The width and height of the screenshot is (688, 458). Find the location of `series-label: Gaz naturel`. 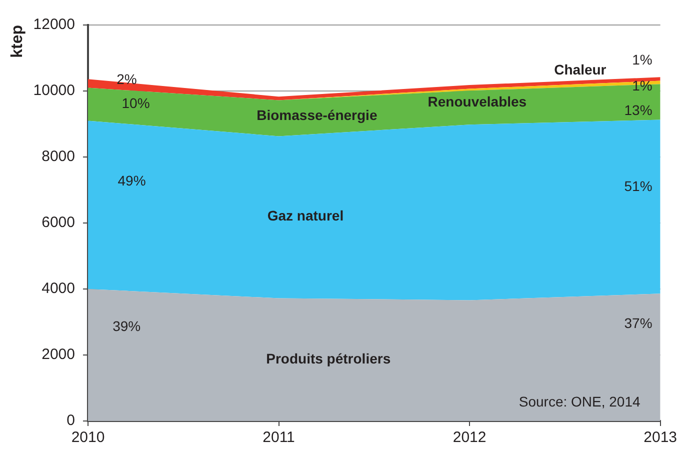

series-label: Gaz naturel is located at coordinates (305, 215).